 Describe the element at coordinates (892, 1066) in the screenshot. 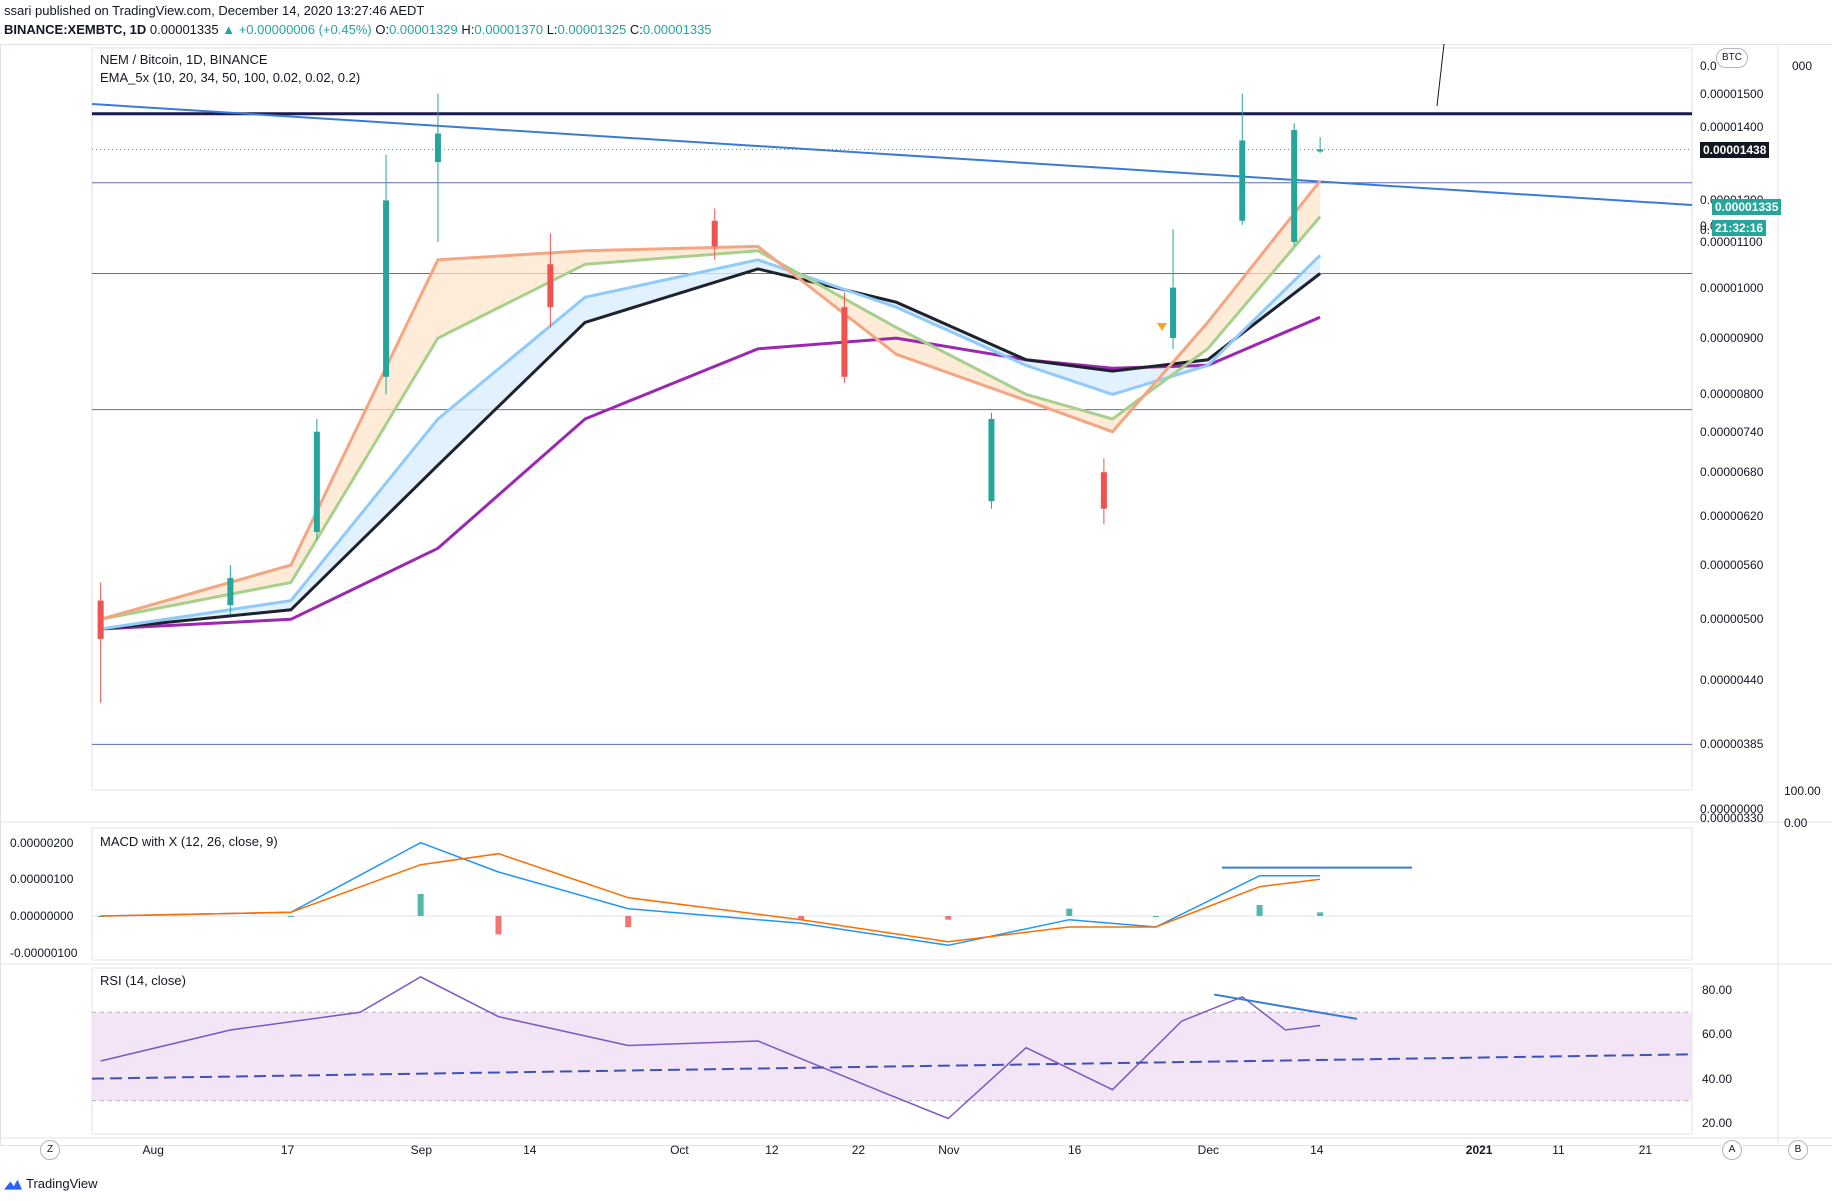

I see `rsi-support-line` at that location.